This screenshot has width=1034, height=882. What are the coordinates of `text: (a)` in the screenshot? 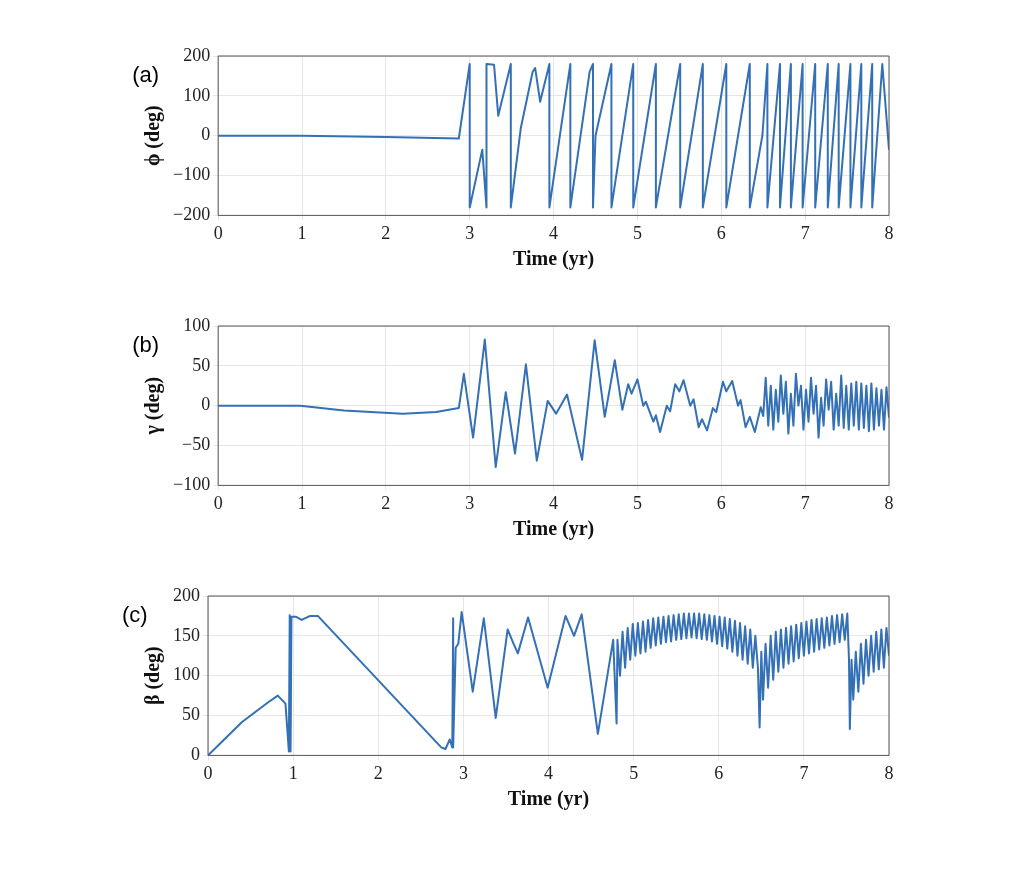 It's located at (146, 75).